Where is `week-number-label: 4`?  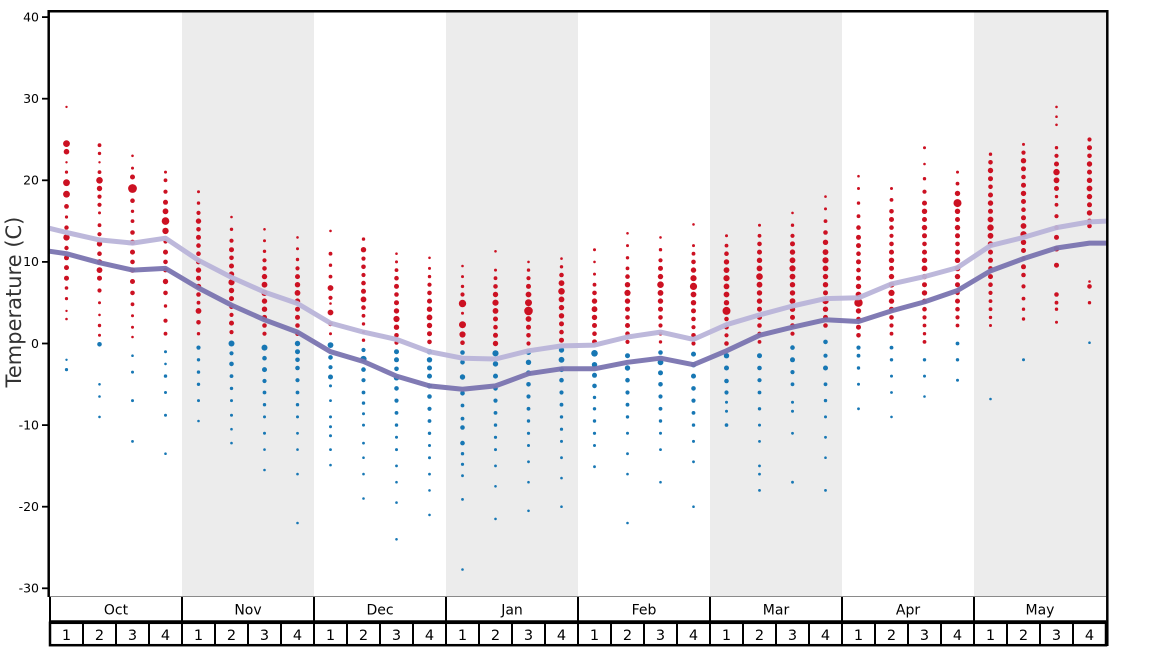
week-number-label: 4 is located at coordinates (561, 636).